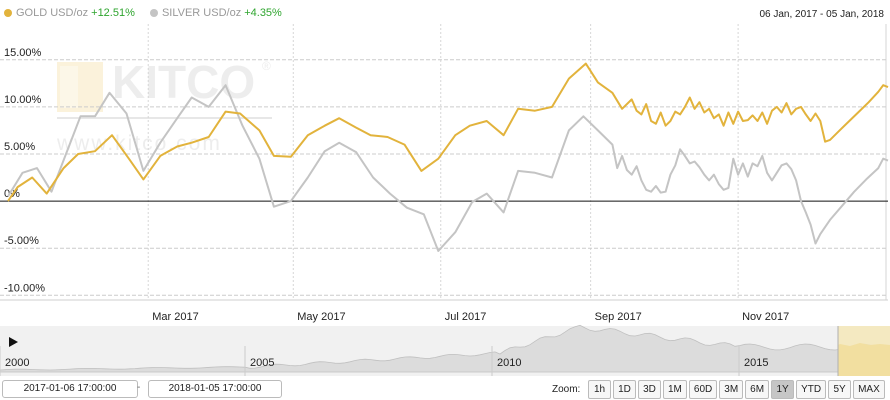 The image size is (890, 400). I want to click on x-tick-label: Sep 2017, so click(618, 317).